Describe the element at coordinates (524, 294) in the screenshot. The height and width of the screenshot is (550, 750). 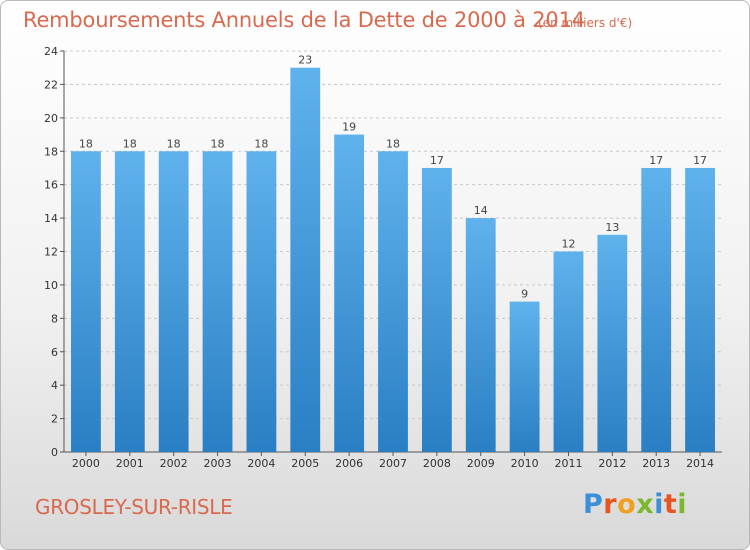
I see `data-label: 9` at that location.